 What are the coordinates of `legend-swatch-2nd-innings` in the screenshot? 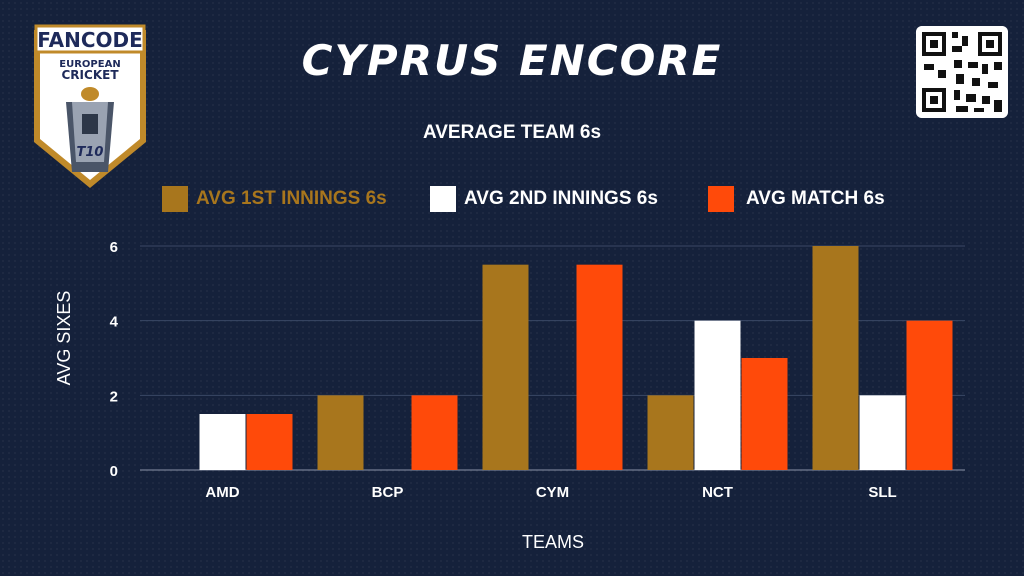 It's located at (443, 199).